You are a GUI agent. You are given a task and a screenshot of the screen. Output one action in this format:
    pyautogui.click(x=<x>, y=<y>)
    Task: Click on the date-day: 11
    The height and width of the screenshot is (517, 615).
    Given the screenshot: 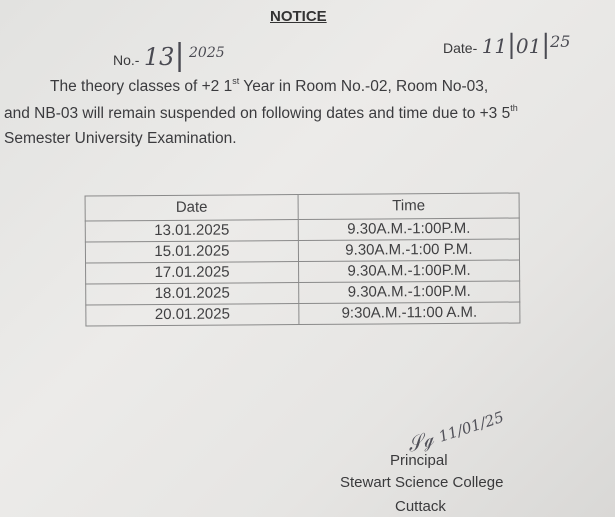 What is the action you would take?
    pyautogui.click(x=494, y=46)
    